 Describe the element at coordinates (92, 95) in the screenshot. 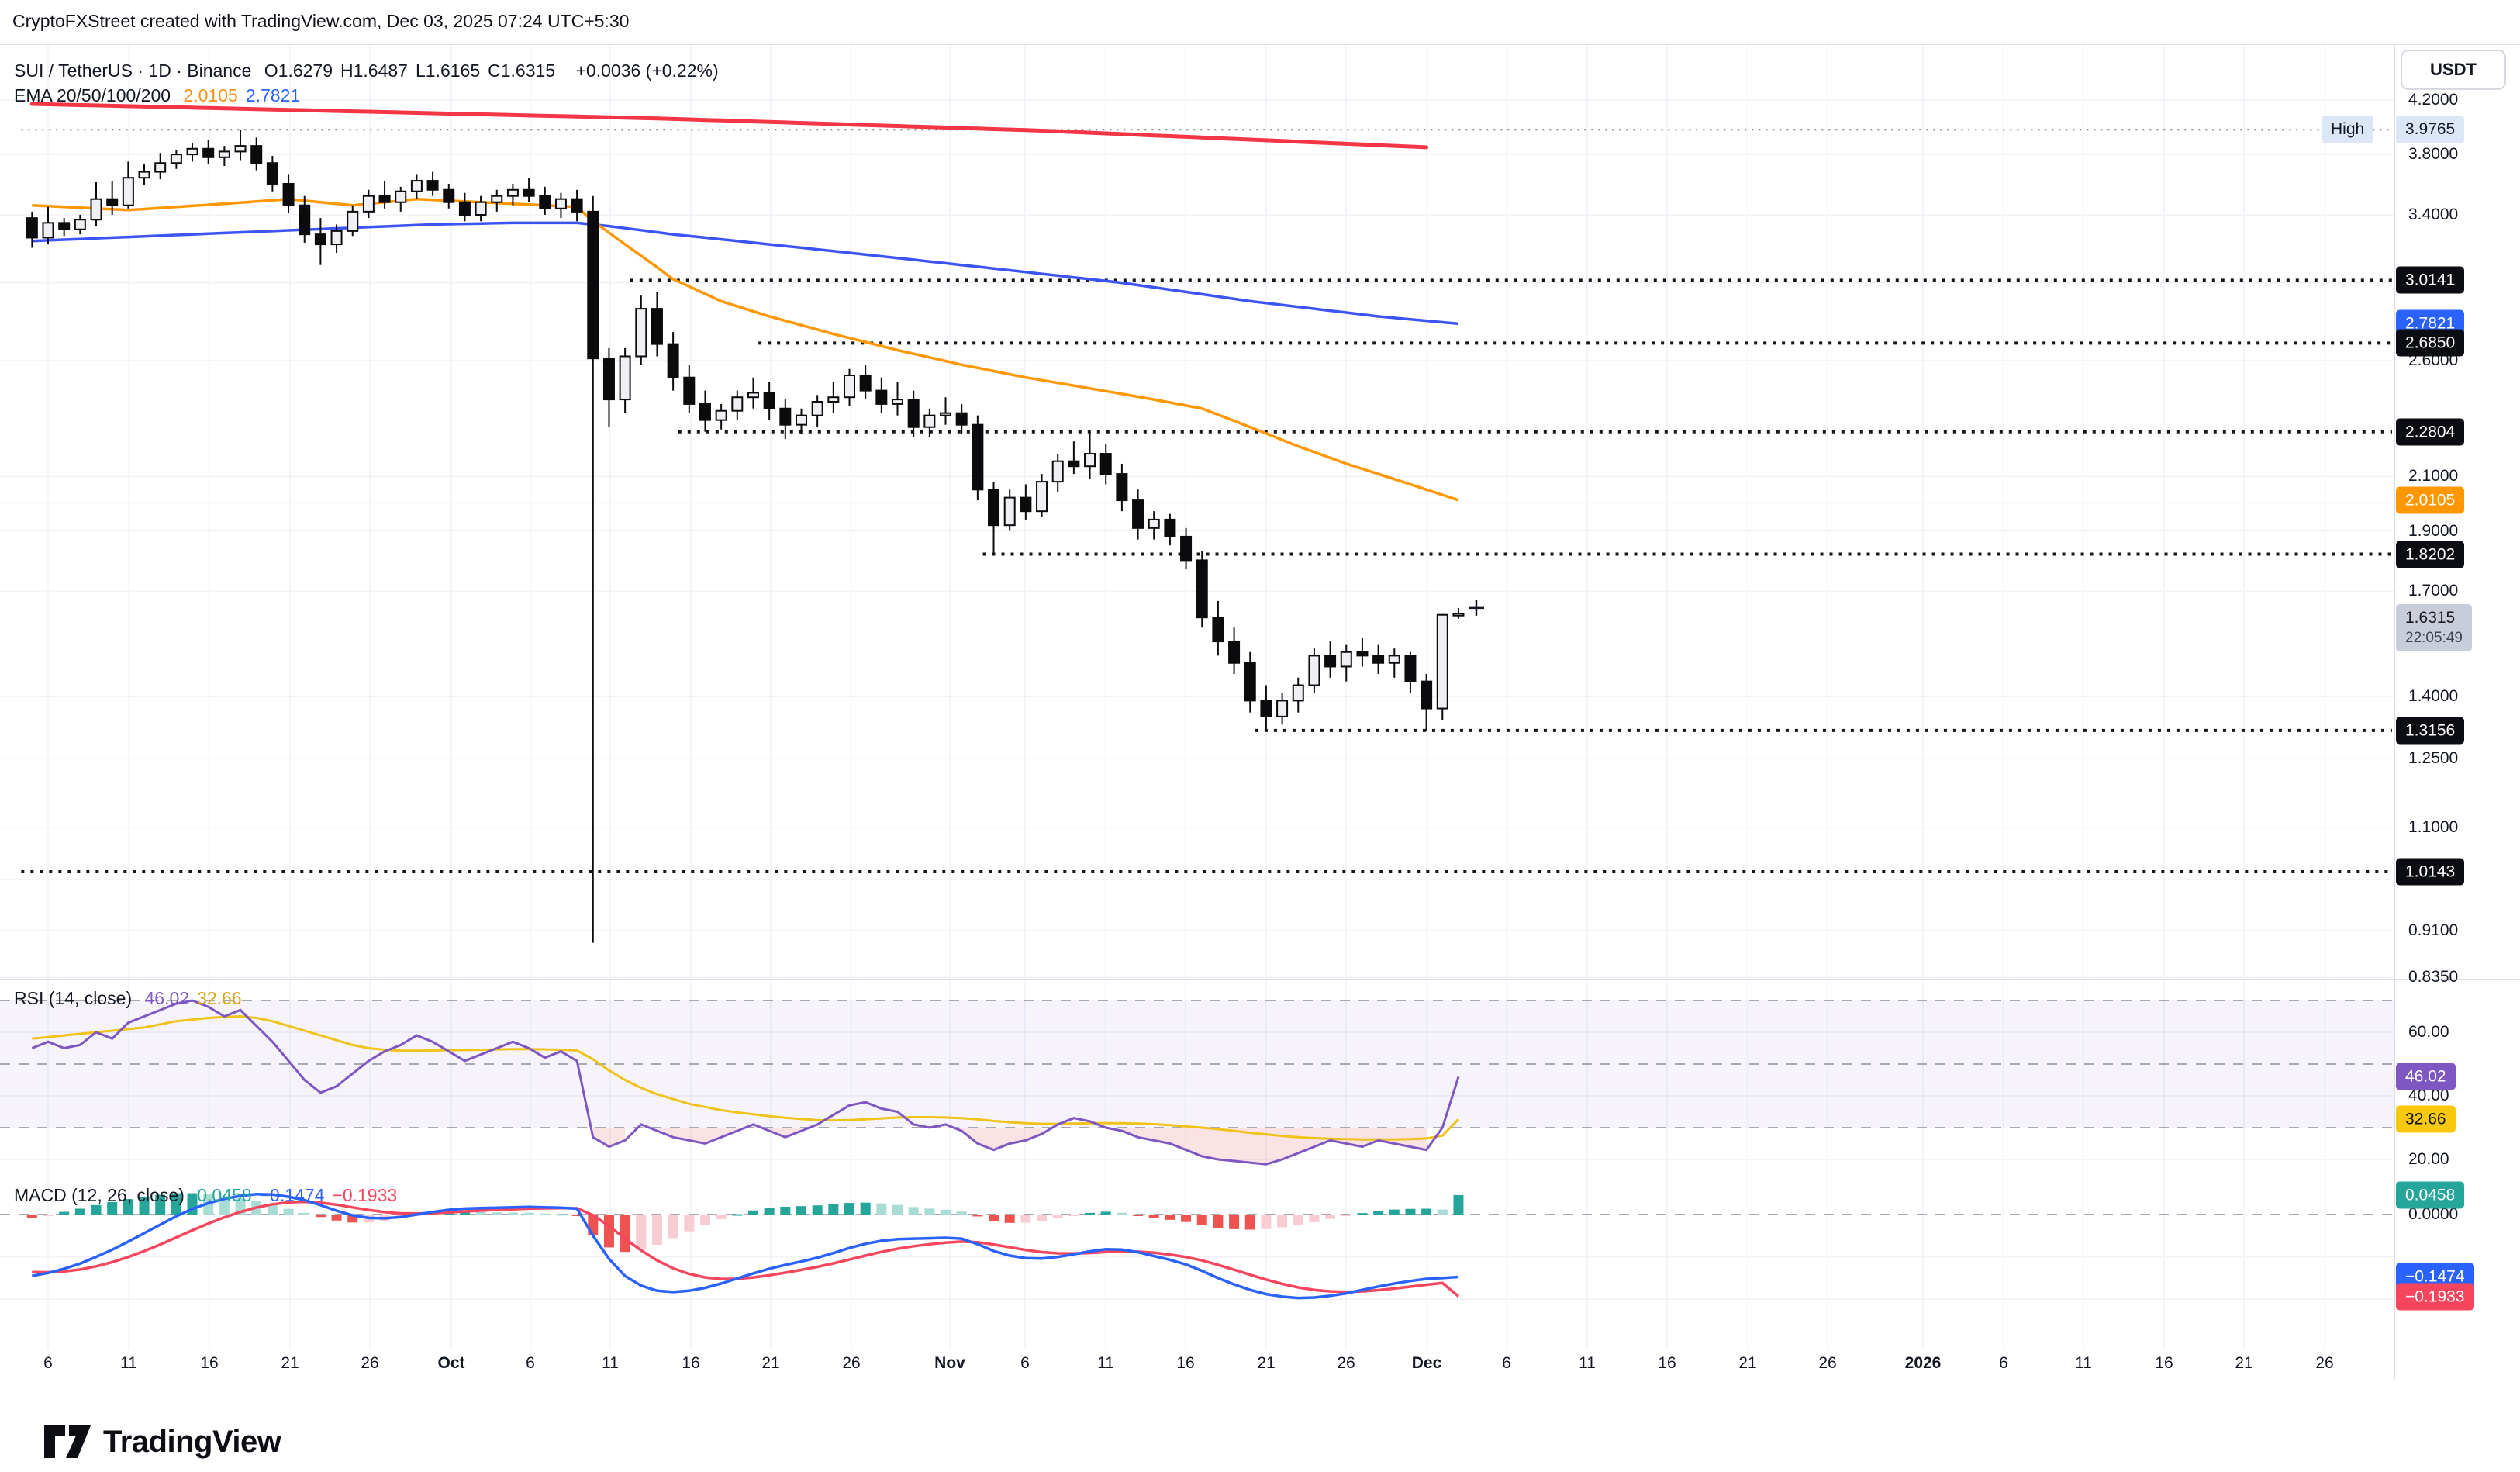

I see `ema-label: EMA 20/50/100/200` at that location.